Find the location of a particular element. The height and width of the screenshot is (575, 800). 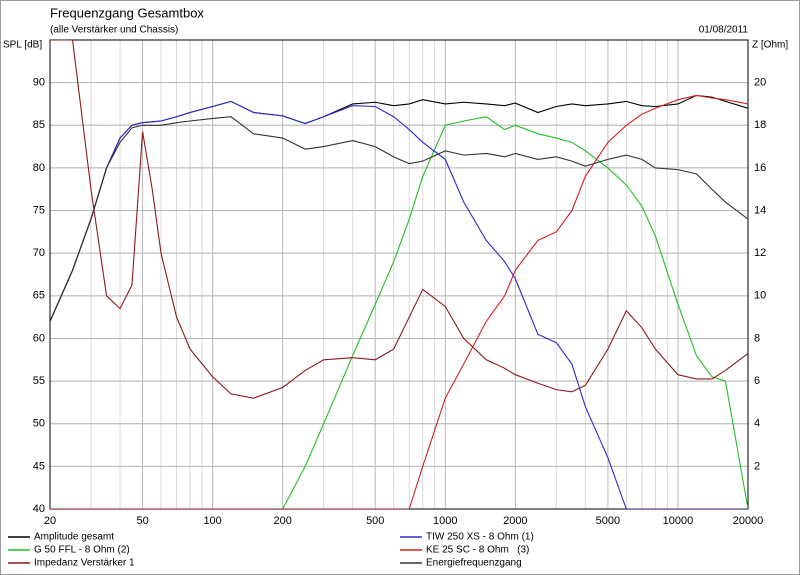

x-tick-label: 10000 is located at coordinates (678, 521).